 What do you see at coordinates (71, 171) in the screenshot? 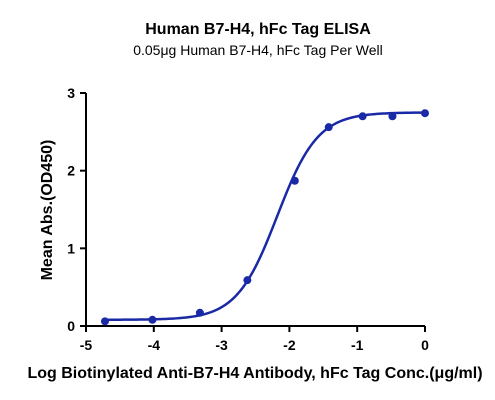
I see `y-tick-label: 2` at bounding box center [71, 171].